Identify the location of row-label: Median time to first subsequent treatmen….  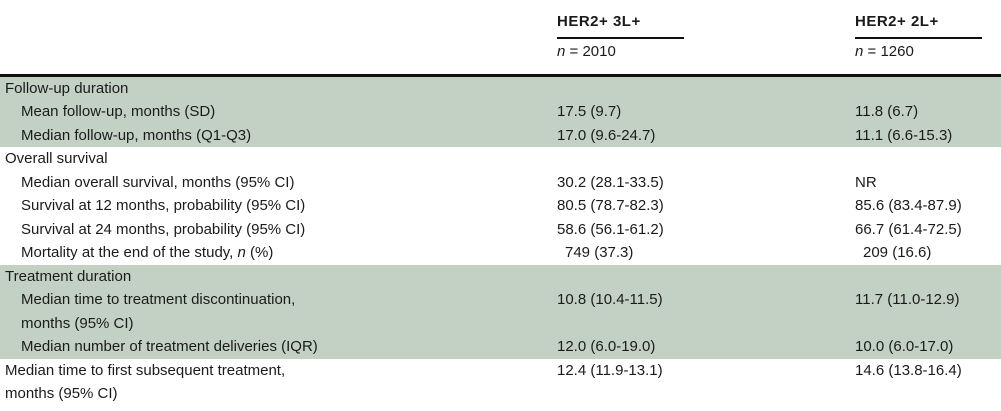
(278, 382).